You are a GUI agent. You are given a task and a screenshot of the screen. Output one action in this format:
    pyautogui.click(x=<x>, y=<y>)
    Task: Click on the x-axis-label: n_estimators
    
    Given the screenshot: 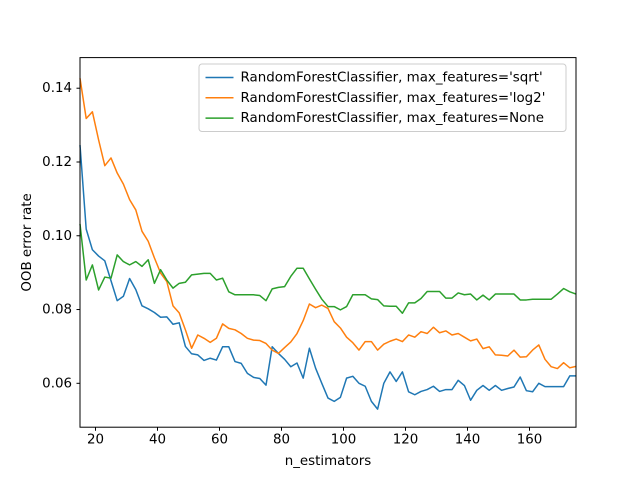 What is the action you would take?
    pyautogui.click(x=328, y=461)
    